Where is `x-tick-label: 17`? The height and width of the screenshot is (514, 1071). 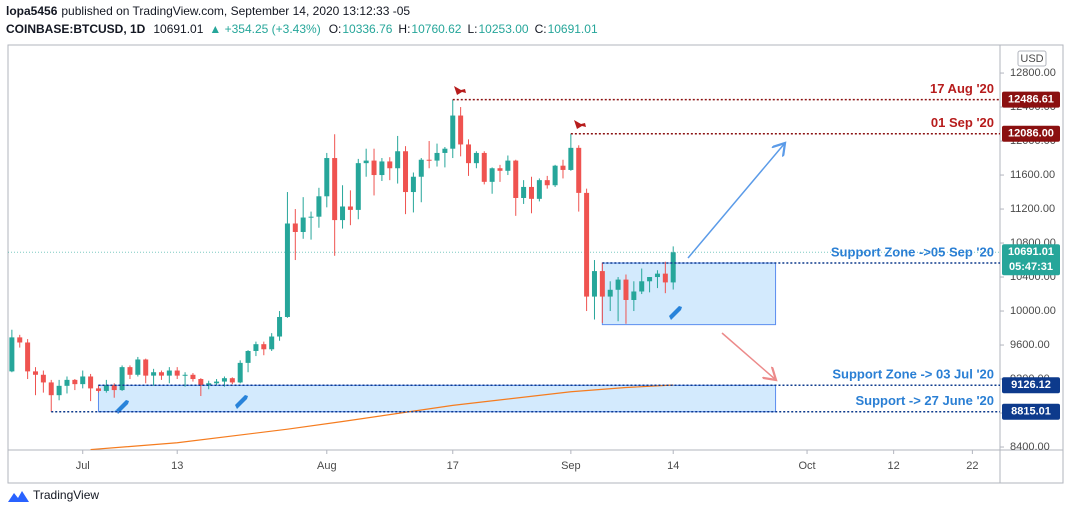 x-tick-label: 17 is located at coordinates (453, 466).